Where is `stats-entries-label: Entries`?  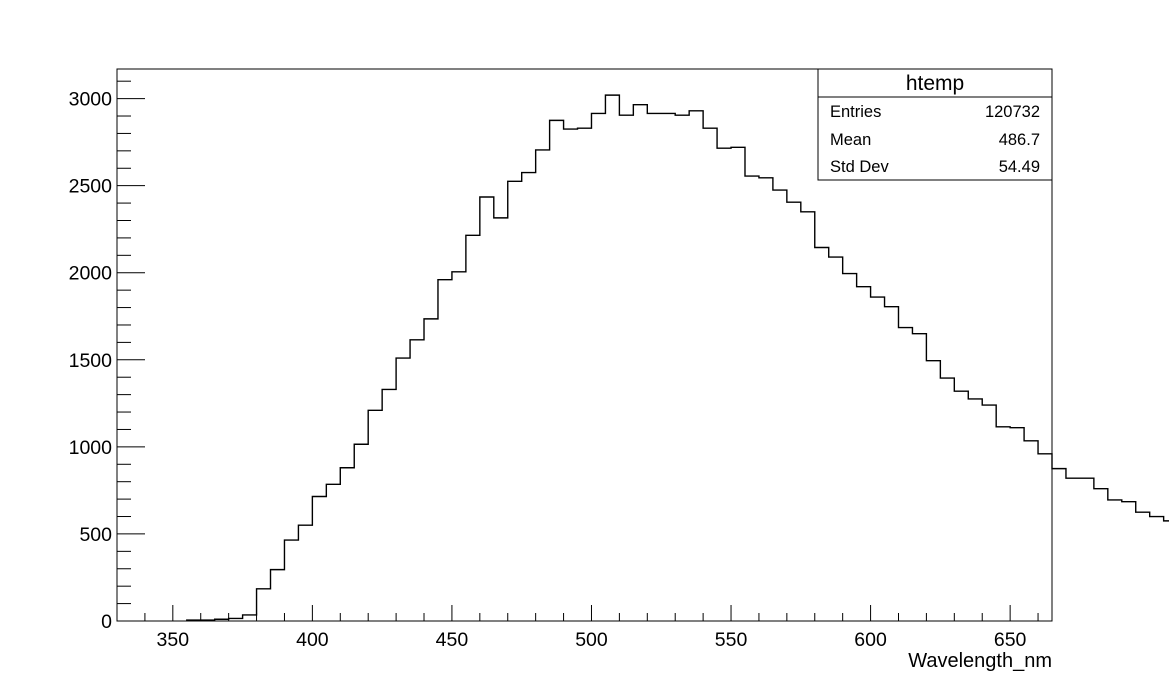 stats-entries-label: Entries is located at coordinates (855, 112).